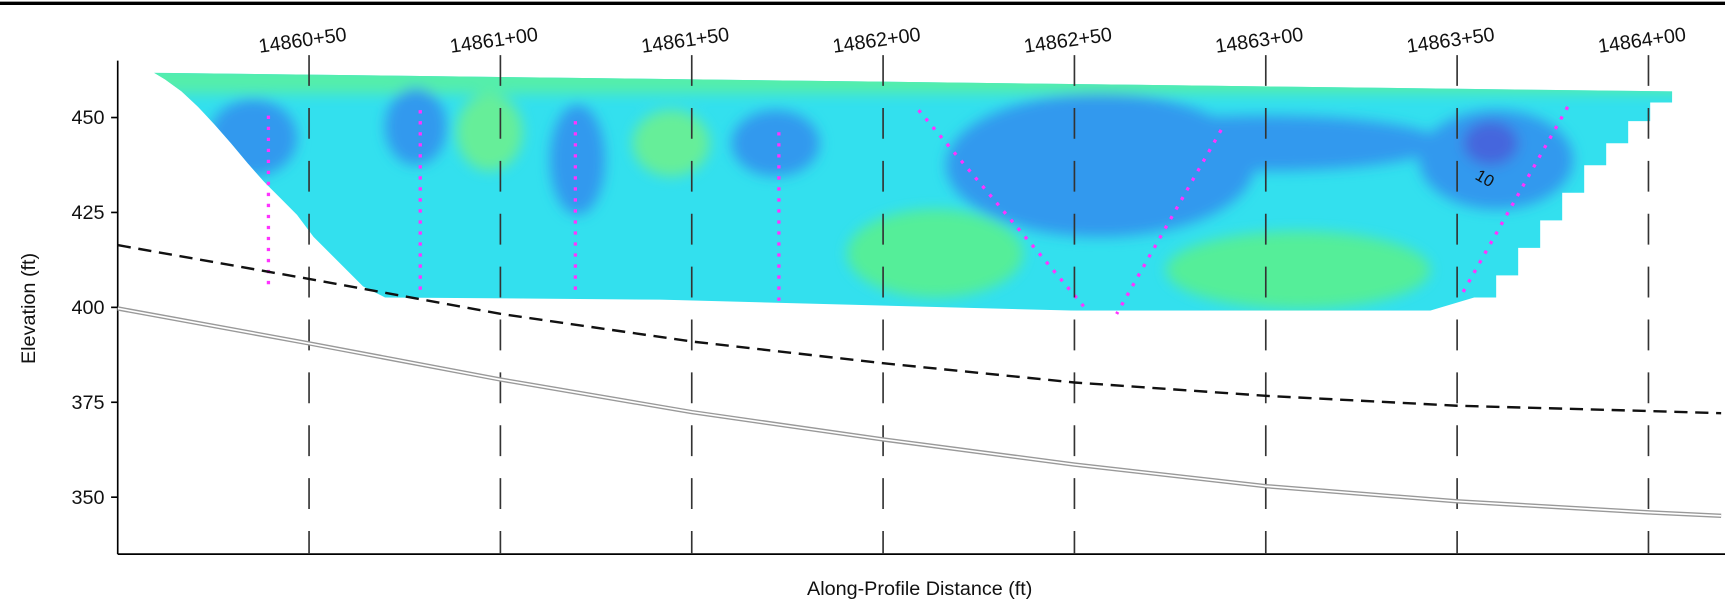 Image resolution: width=1725 pixels, height=607 pixels. I want to click on x-tick-label: 14861+00, so click(494, 41).